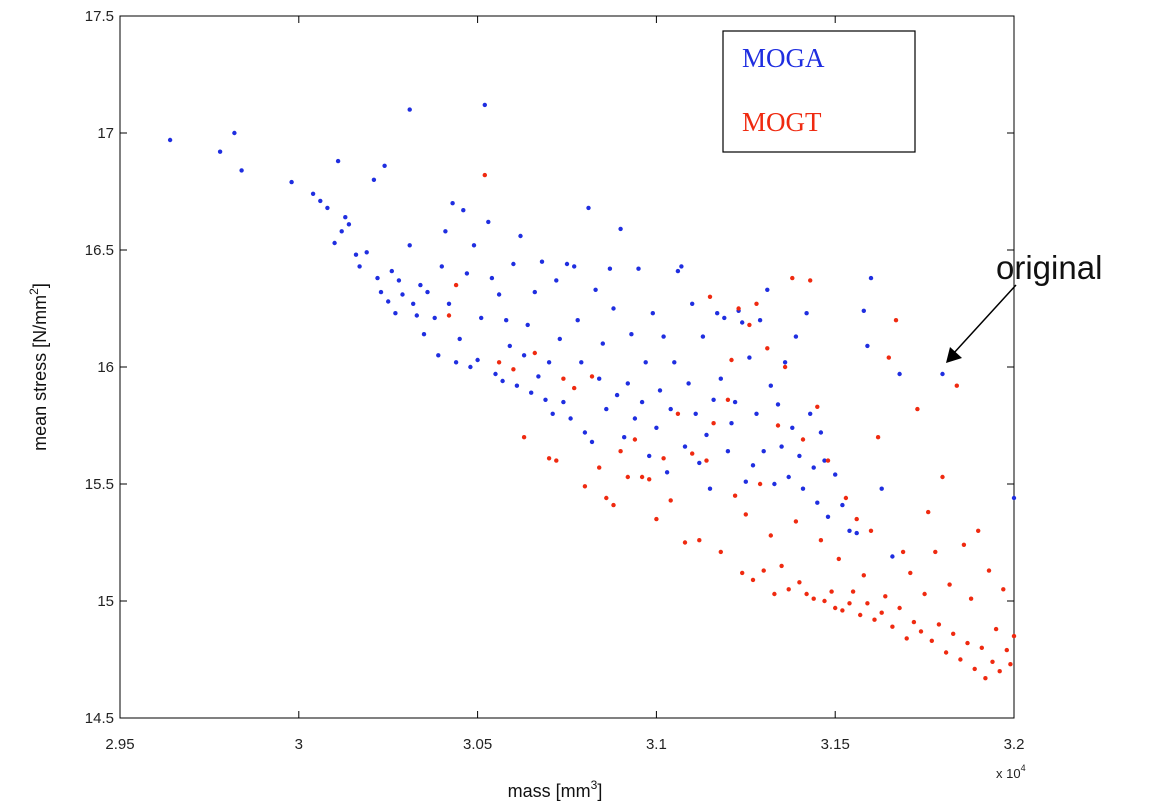 This screenshot has width=1155, height=807. Describe the element at coordinates (105, 601) in the screenshot. I see `y-tick-label: 15` at that location.